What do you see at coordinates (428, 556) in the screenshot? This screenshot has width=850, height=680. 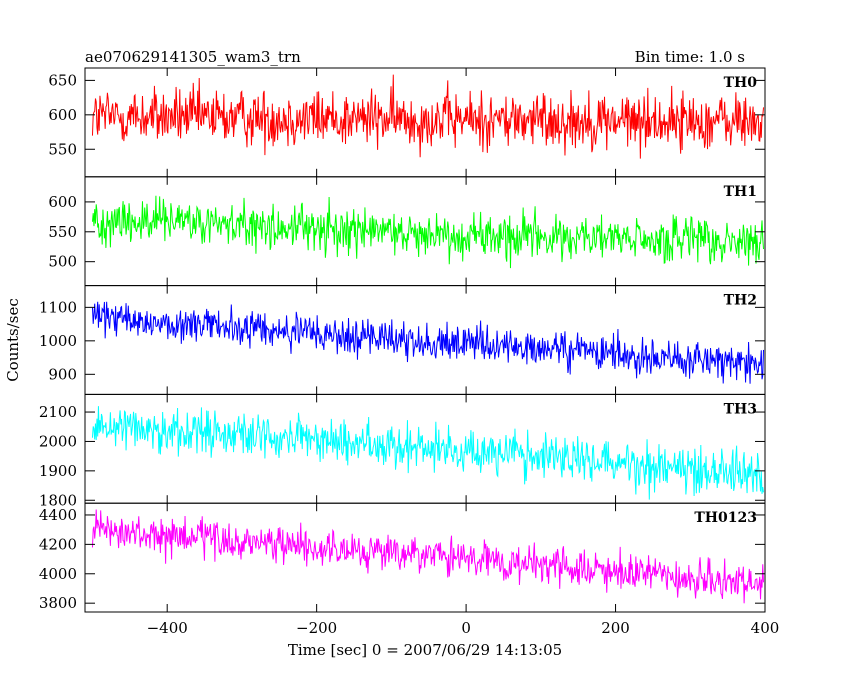 I see `series-line-th0123` at bounding box center [428, 556].